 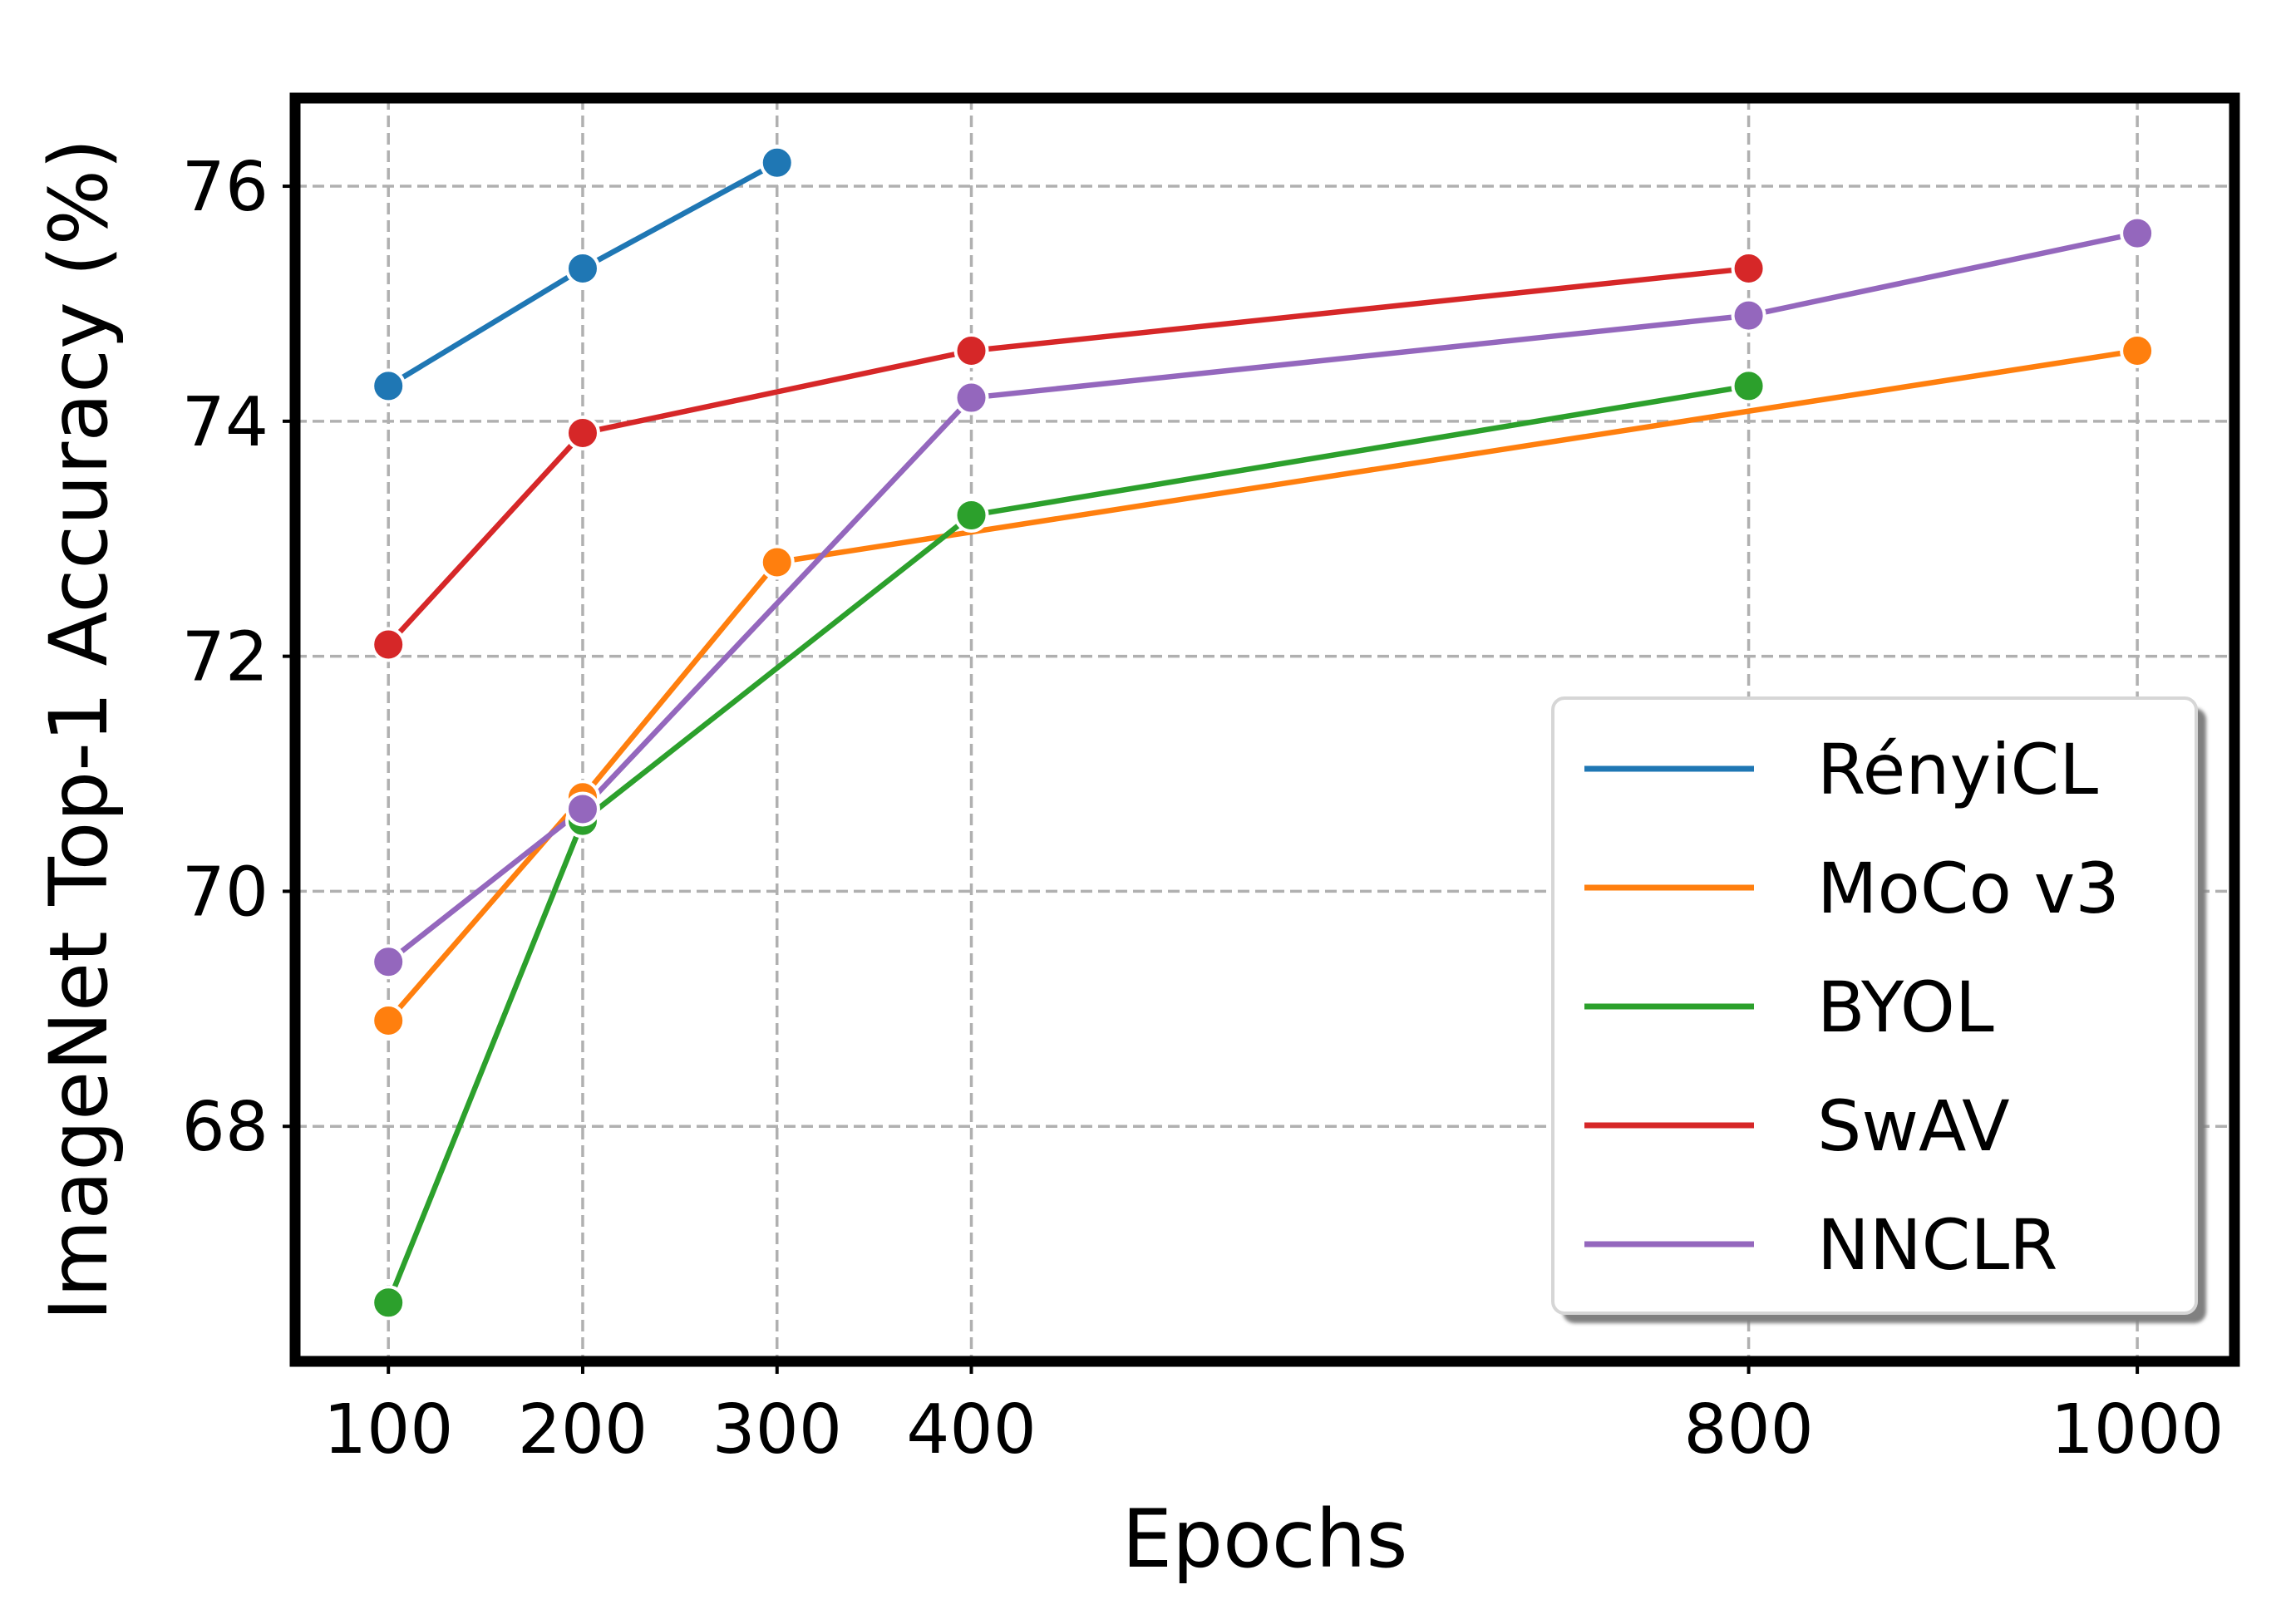 I want to click on legend-label-moco-v3: MoCo v3, so click(x=1968, y=888).